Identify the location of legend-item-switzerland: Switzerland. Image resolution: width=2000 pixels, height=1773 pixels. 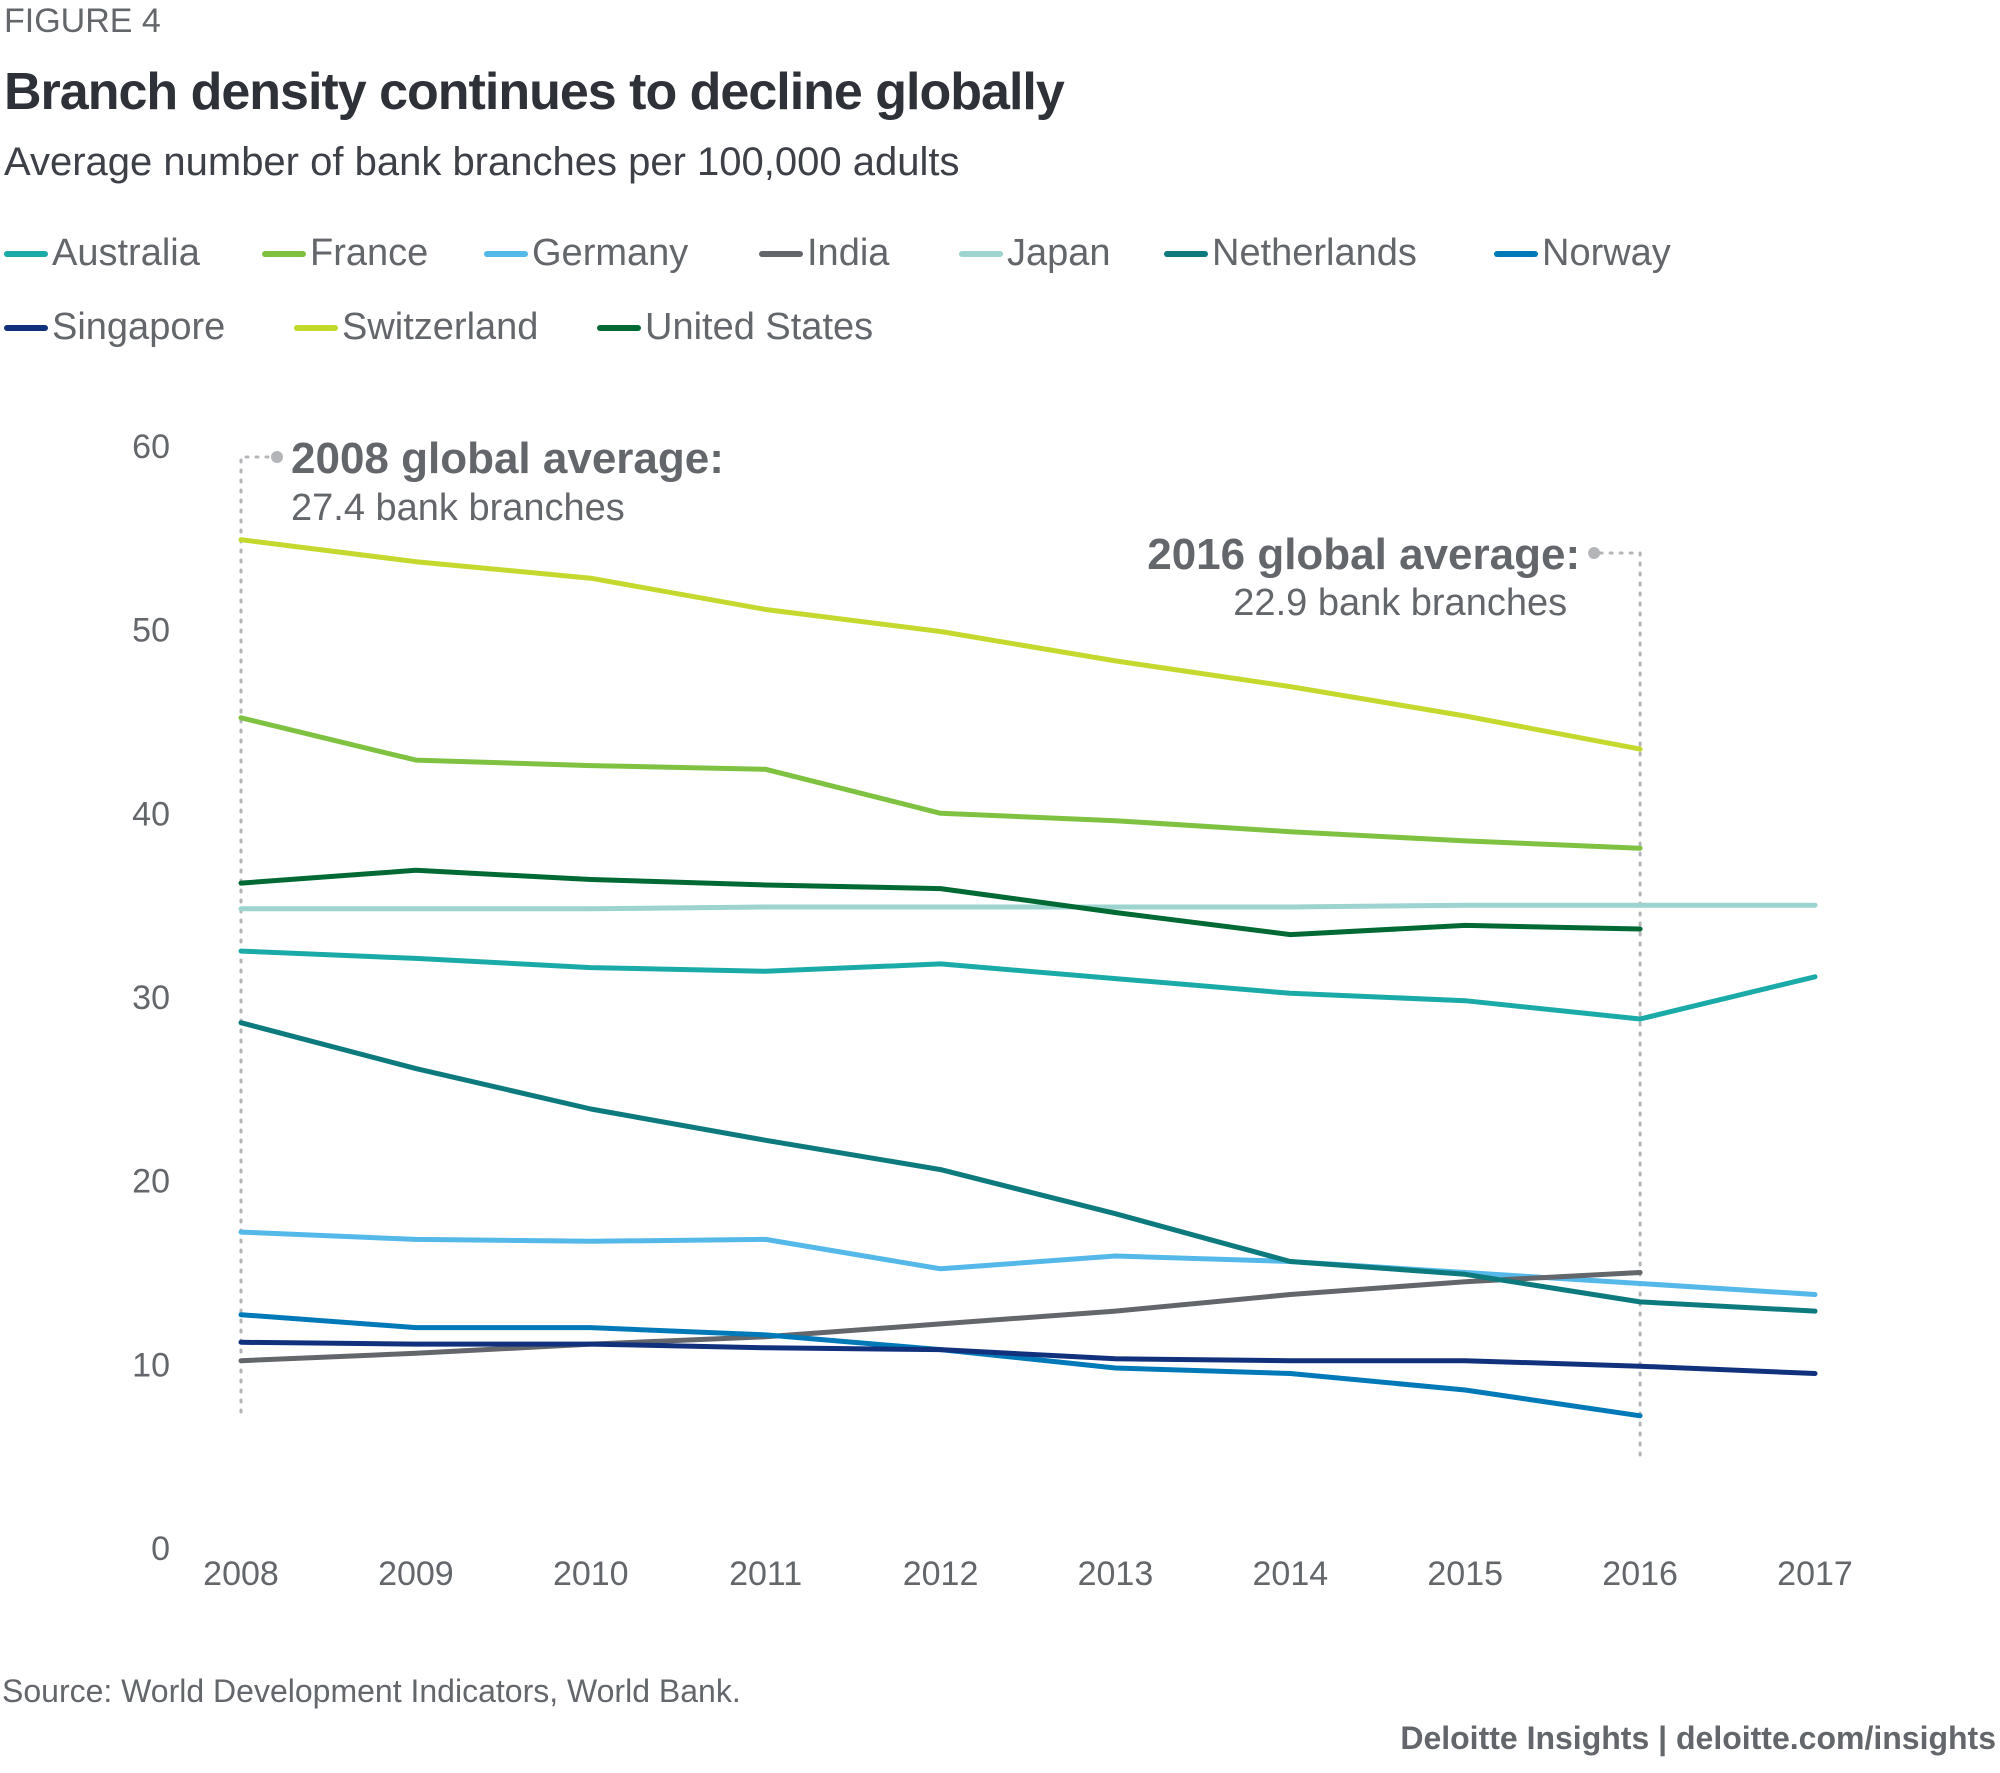
(416, 327).